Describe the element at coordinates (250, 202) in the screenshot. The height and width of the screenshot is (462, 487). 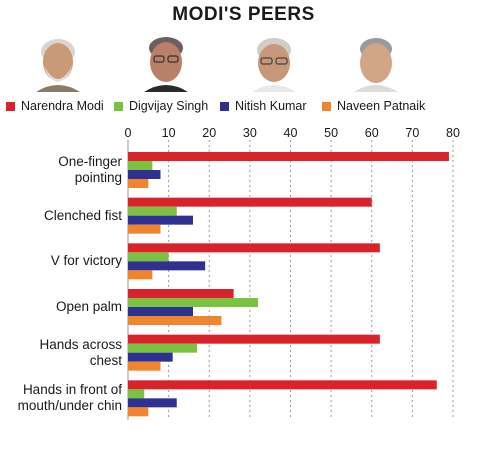
I see `bar-narendra-modi-clenched-fist` at that location.